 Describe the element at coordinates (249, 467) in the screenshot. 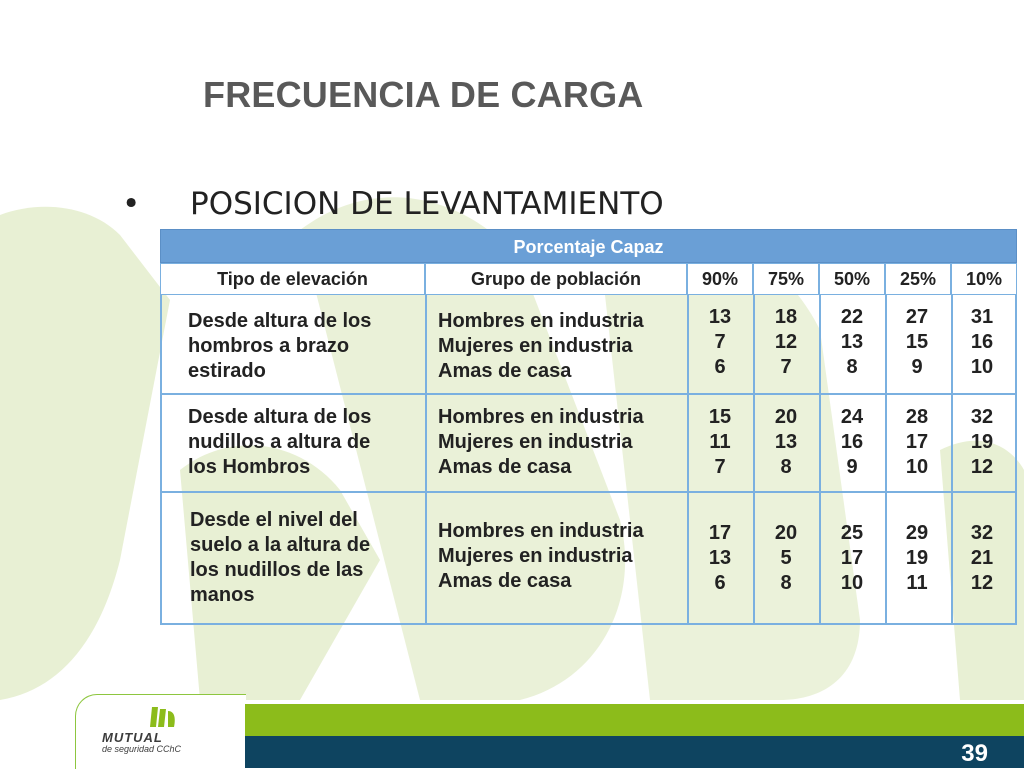

I see `tipo-line: los Hombros` at that location.